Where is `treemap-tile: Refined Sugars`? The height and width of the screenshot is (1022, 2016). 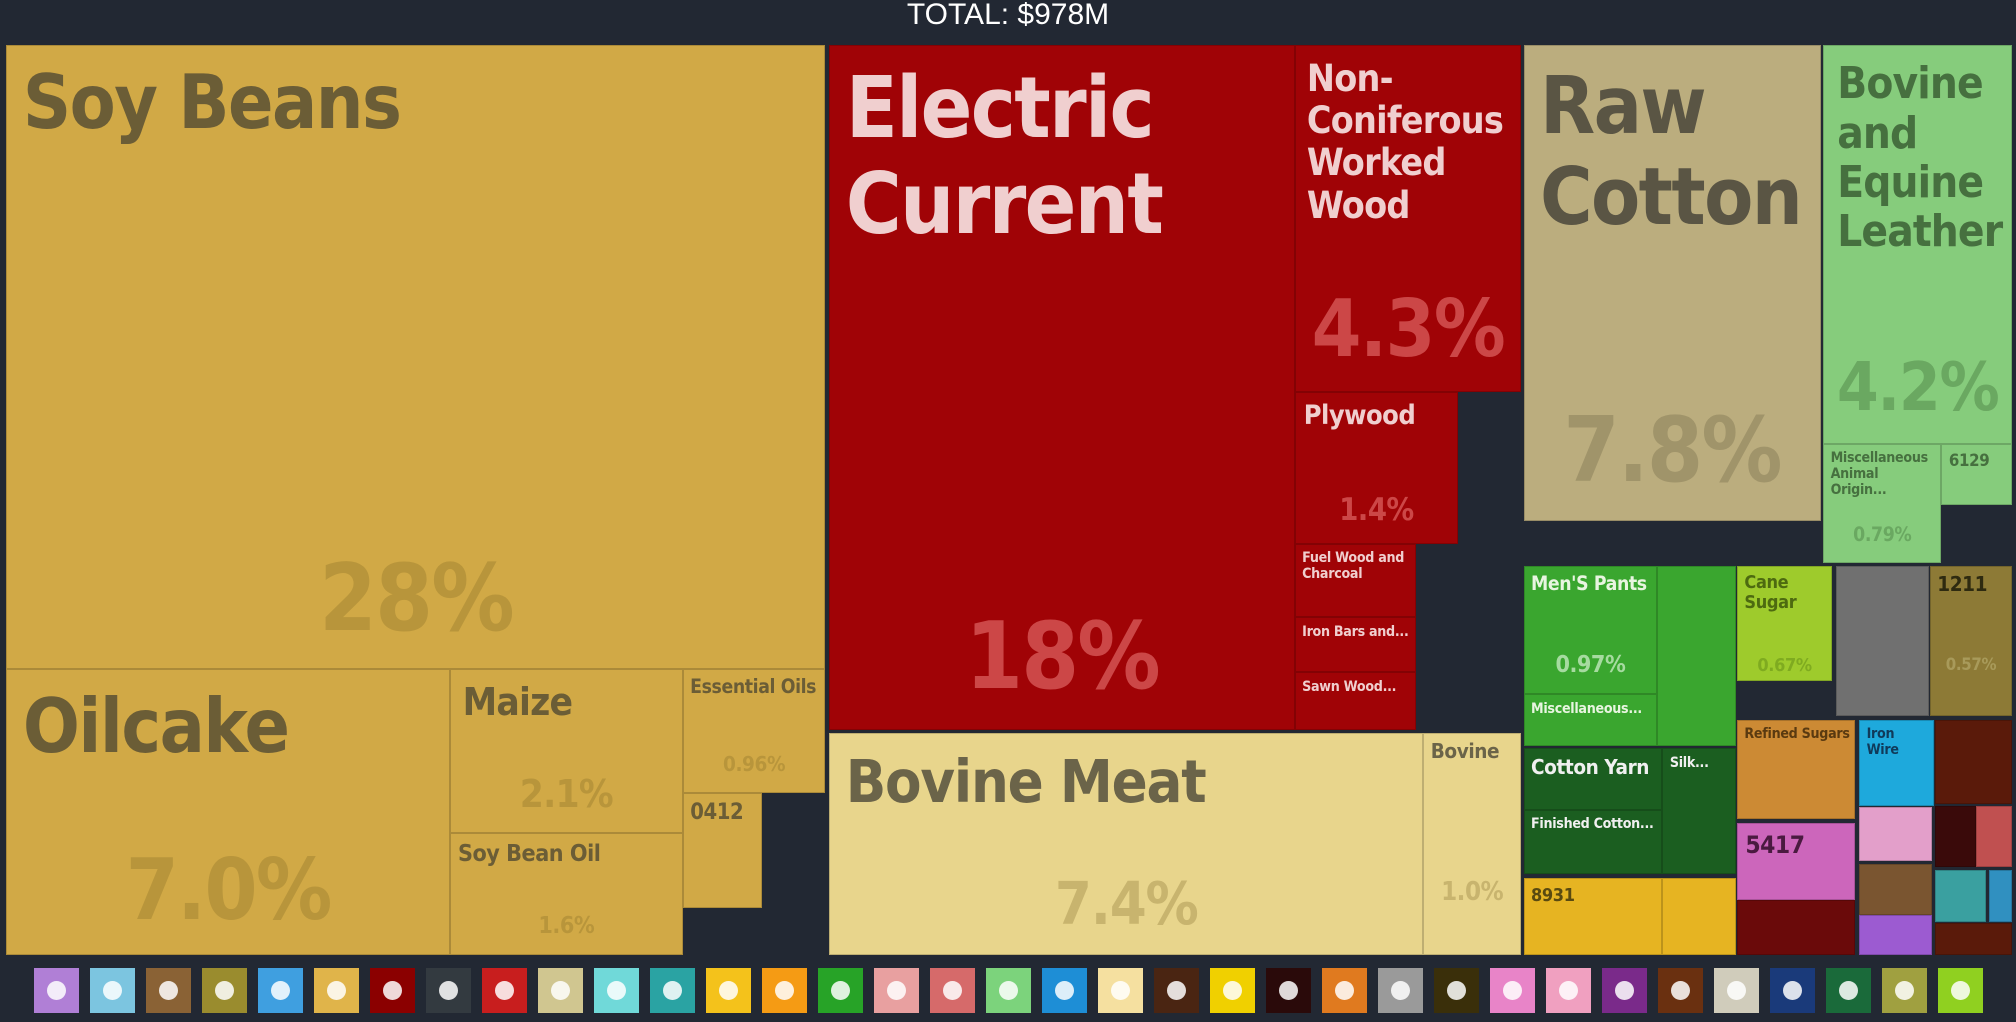 treemap-tile: Refined Sugars is located at coordinates (1796, 769).